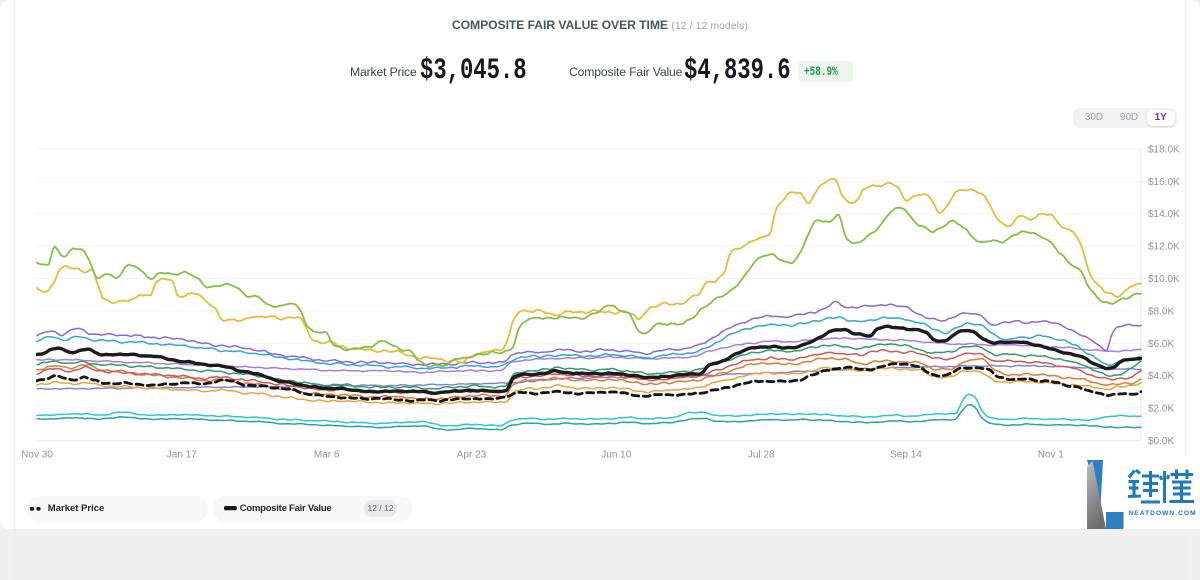  What do you see at coordinates (1164, 247) in the screenshot?
I see `svg-text: $12.0K` at bounding box center [1164, 247].